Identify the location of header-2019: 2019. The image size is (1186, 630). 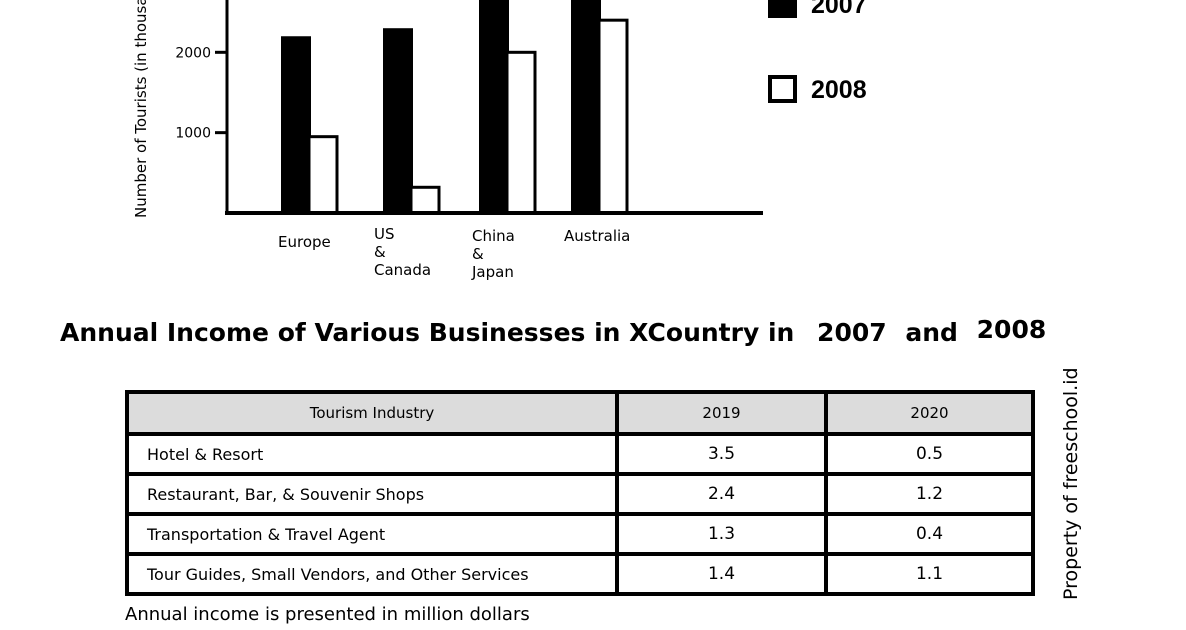
(721, 413).